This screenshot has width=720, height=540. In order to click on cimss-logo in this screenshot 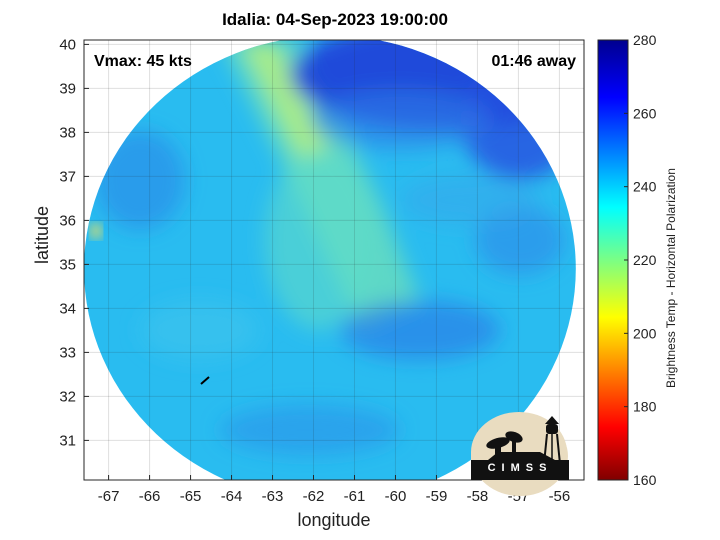, I will do `click(520, 454)`.